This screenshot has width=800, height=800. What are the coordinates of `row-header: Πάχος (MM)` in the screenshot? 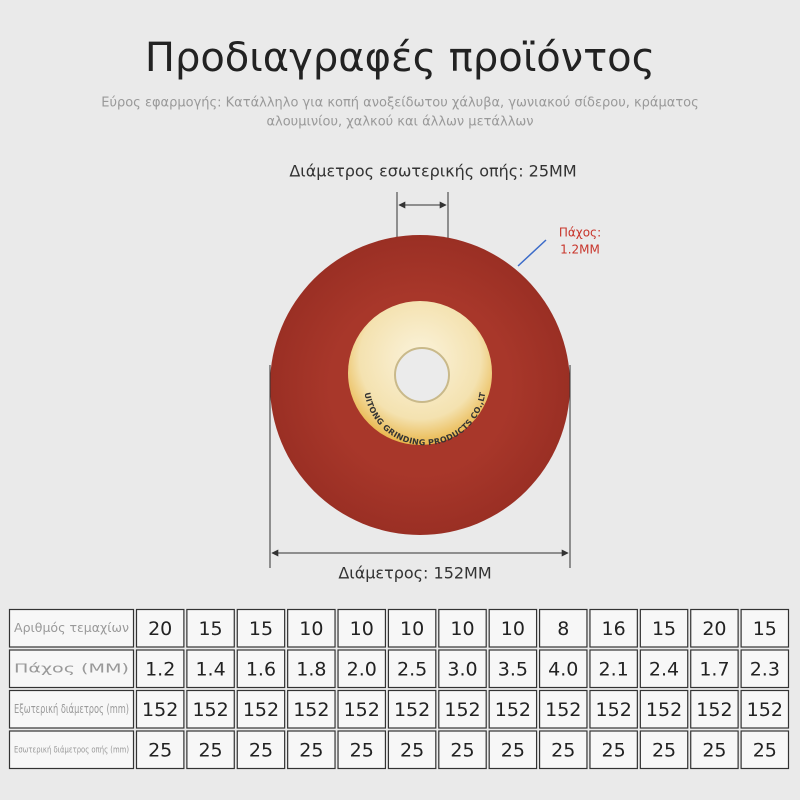 It's located at (71, 668).